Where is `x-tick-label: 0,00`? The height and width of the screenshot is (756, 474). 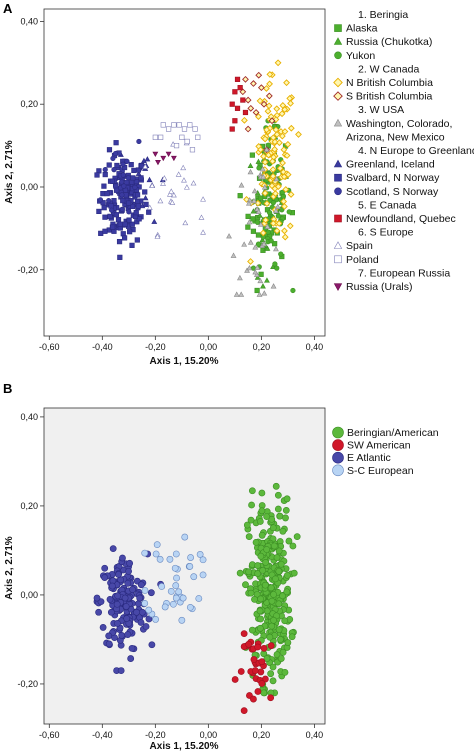
x-tick-label: 0,00 is located at coordinates (209, 347).